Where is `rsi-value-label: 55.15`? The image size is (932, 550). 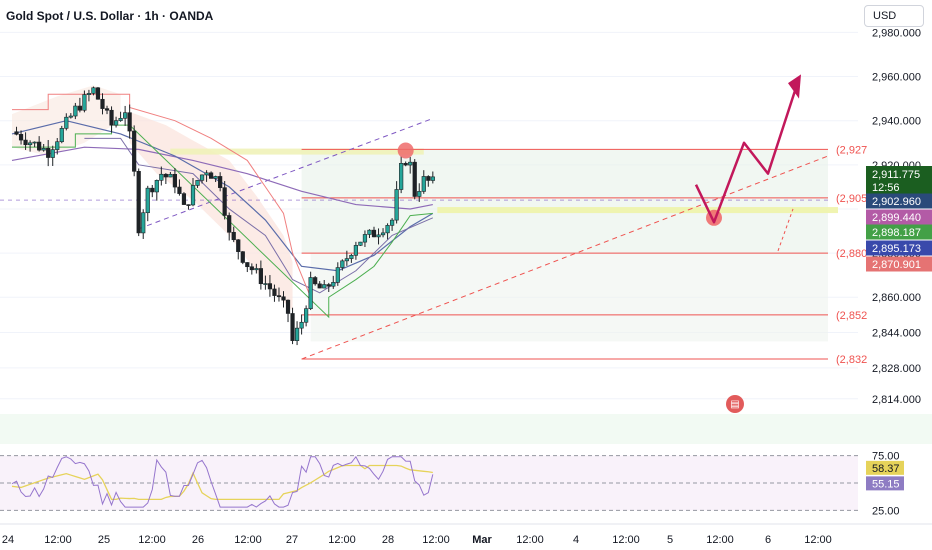 rsi-value-label: 55.15 is located at coordinates (886, 484).